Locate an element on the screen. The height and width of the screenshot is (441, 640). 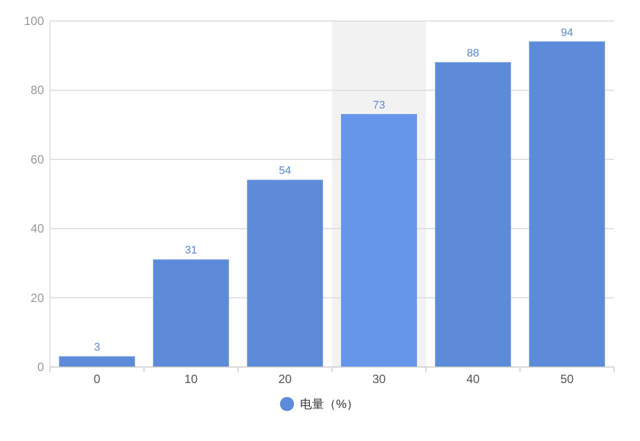
x-tick-label: 40 is located at coordinates (473, 379).